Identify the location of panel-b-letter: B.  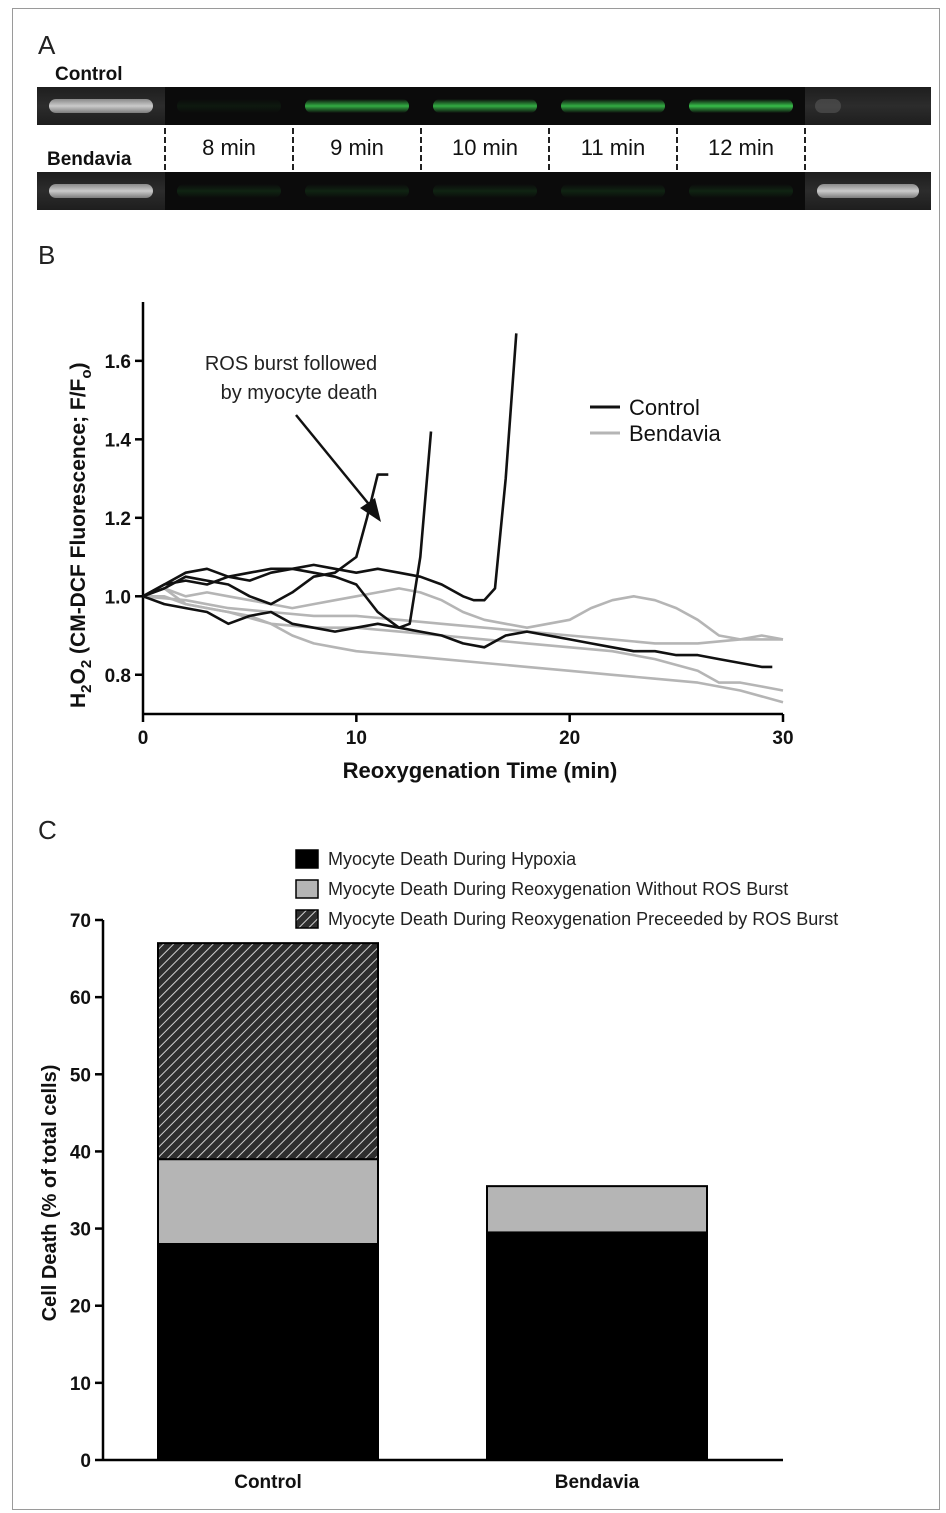
(47, 255).